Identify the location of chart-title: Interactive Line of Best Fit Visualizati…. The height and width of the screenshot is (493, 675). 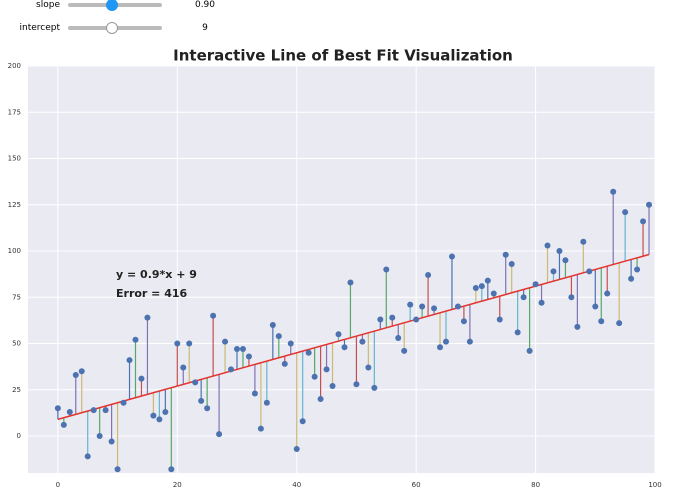
(343, 56).